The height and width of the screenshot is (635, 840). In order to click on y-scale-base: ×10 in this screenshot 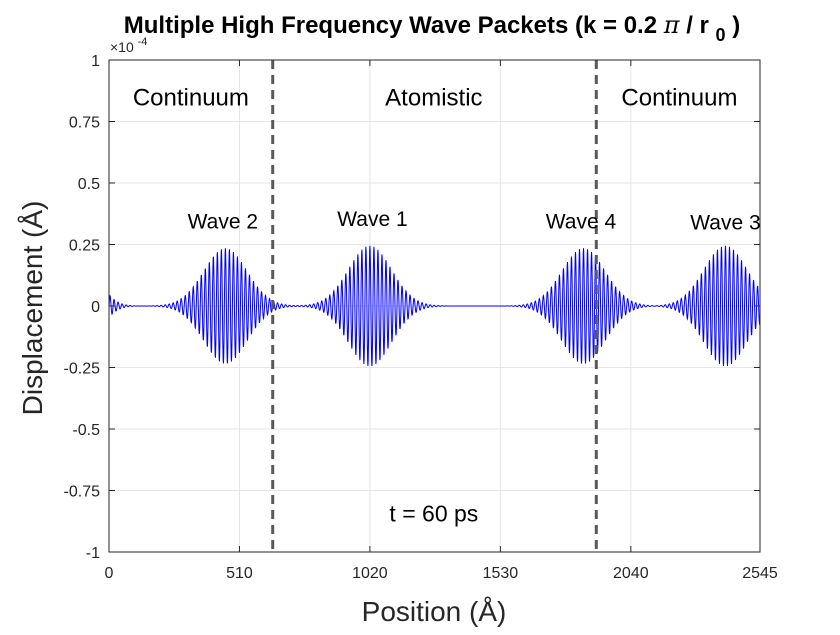, I will do `click(122, 47)`.